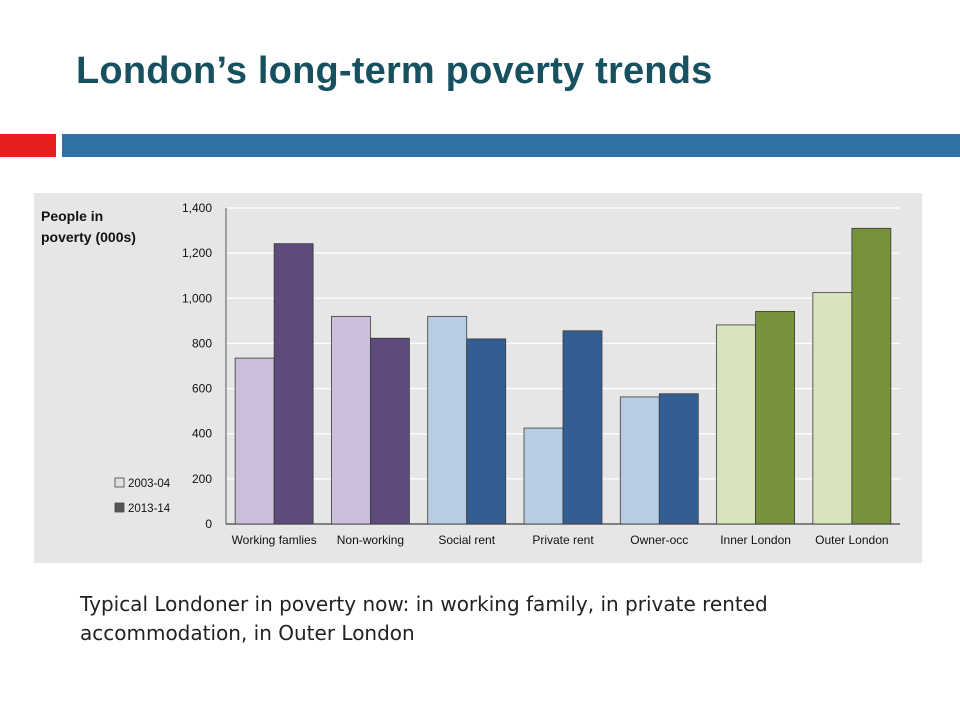 The height and width of the screenshot is (720, 960). What do you see at coordinates (563, 540) in the screenshot?
I see `x-category-label: Private rent` at bounding box center [563, 540].